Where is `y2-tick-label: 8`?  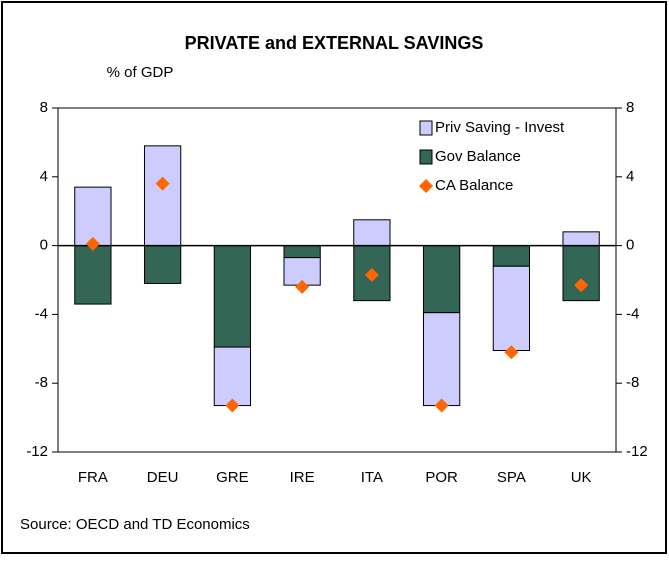 y2-tick-label: 8 is located at coordinates (630, 107).